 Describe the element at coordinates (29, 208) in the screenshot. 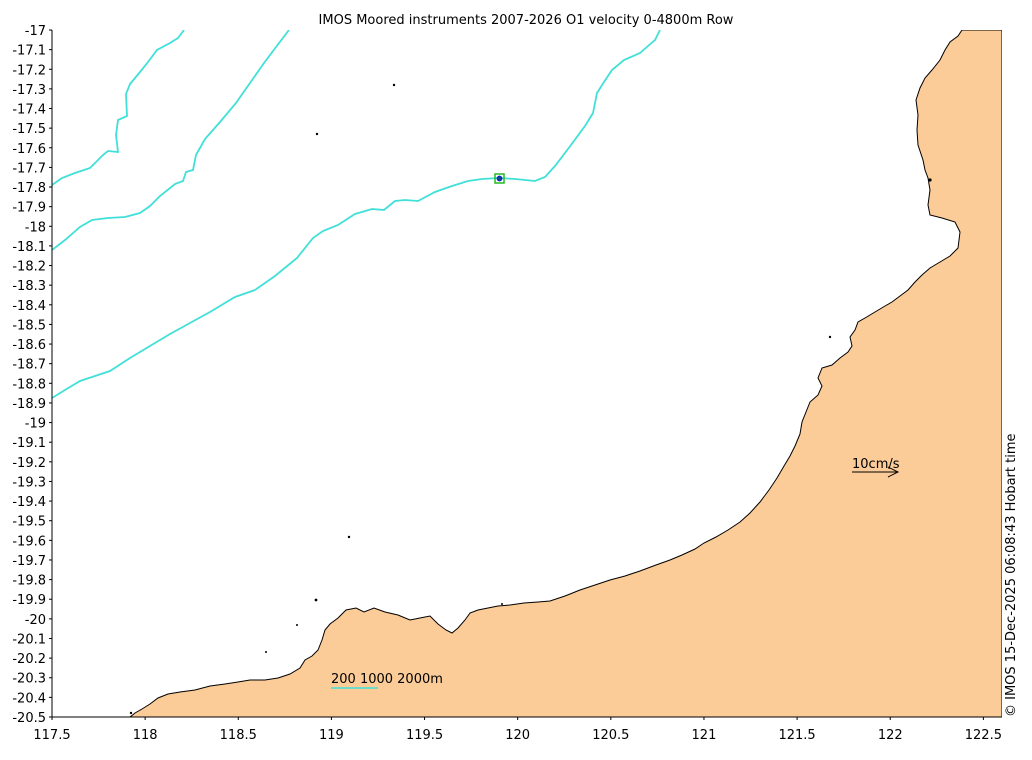

I see `y-tick-label: -17.9` at that location.